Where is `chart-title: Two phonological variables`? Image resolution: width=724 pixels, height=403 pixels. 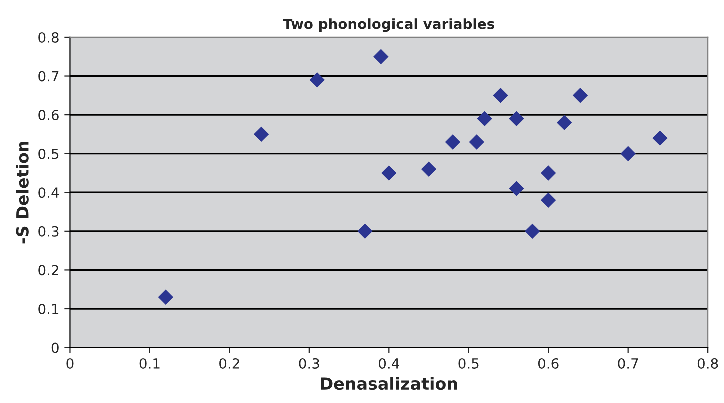
chart-title: Two phonological variables is located at coordinates (388, 25).